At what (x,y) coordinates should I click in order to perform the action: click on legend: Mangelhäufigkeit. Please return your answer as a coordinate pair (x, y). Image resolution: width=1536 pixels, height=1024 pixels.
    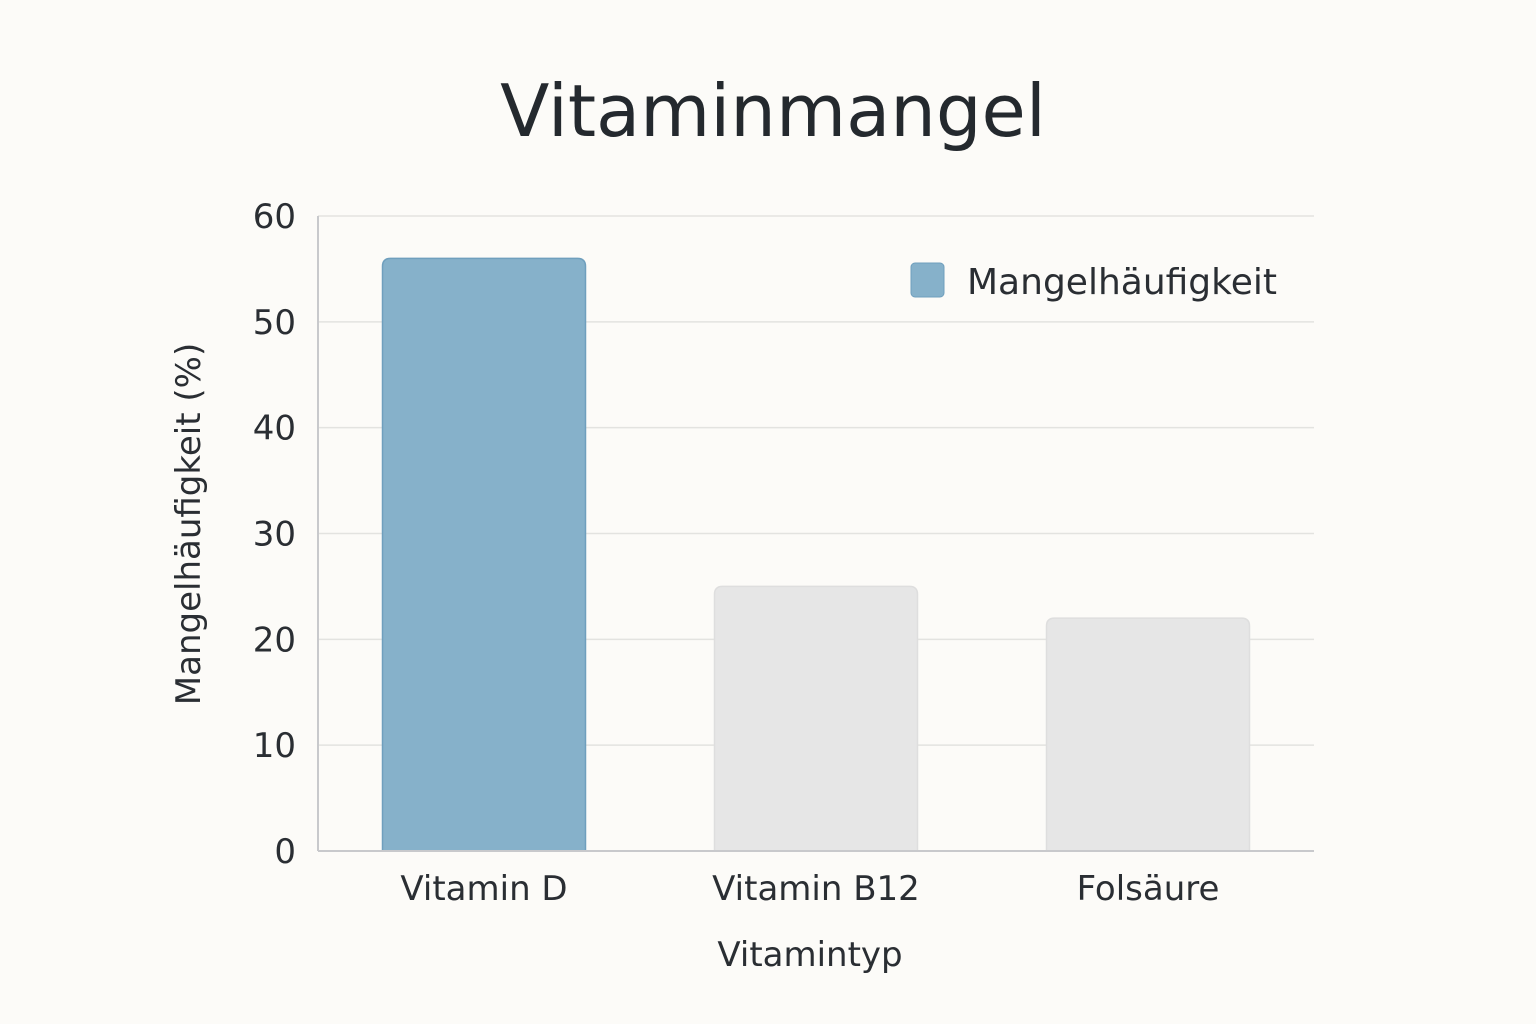
    Looking at the image, I should click on (1093, 282).